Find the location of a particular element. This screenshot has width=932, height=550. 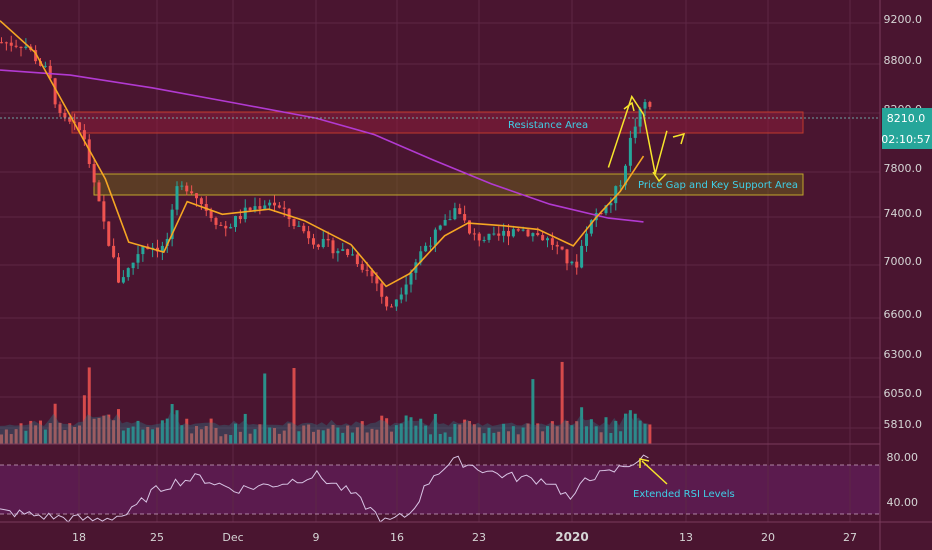

price-tick: 8800.0 is located at coordinates (903, 60).